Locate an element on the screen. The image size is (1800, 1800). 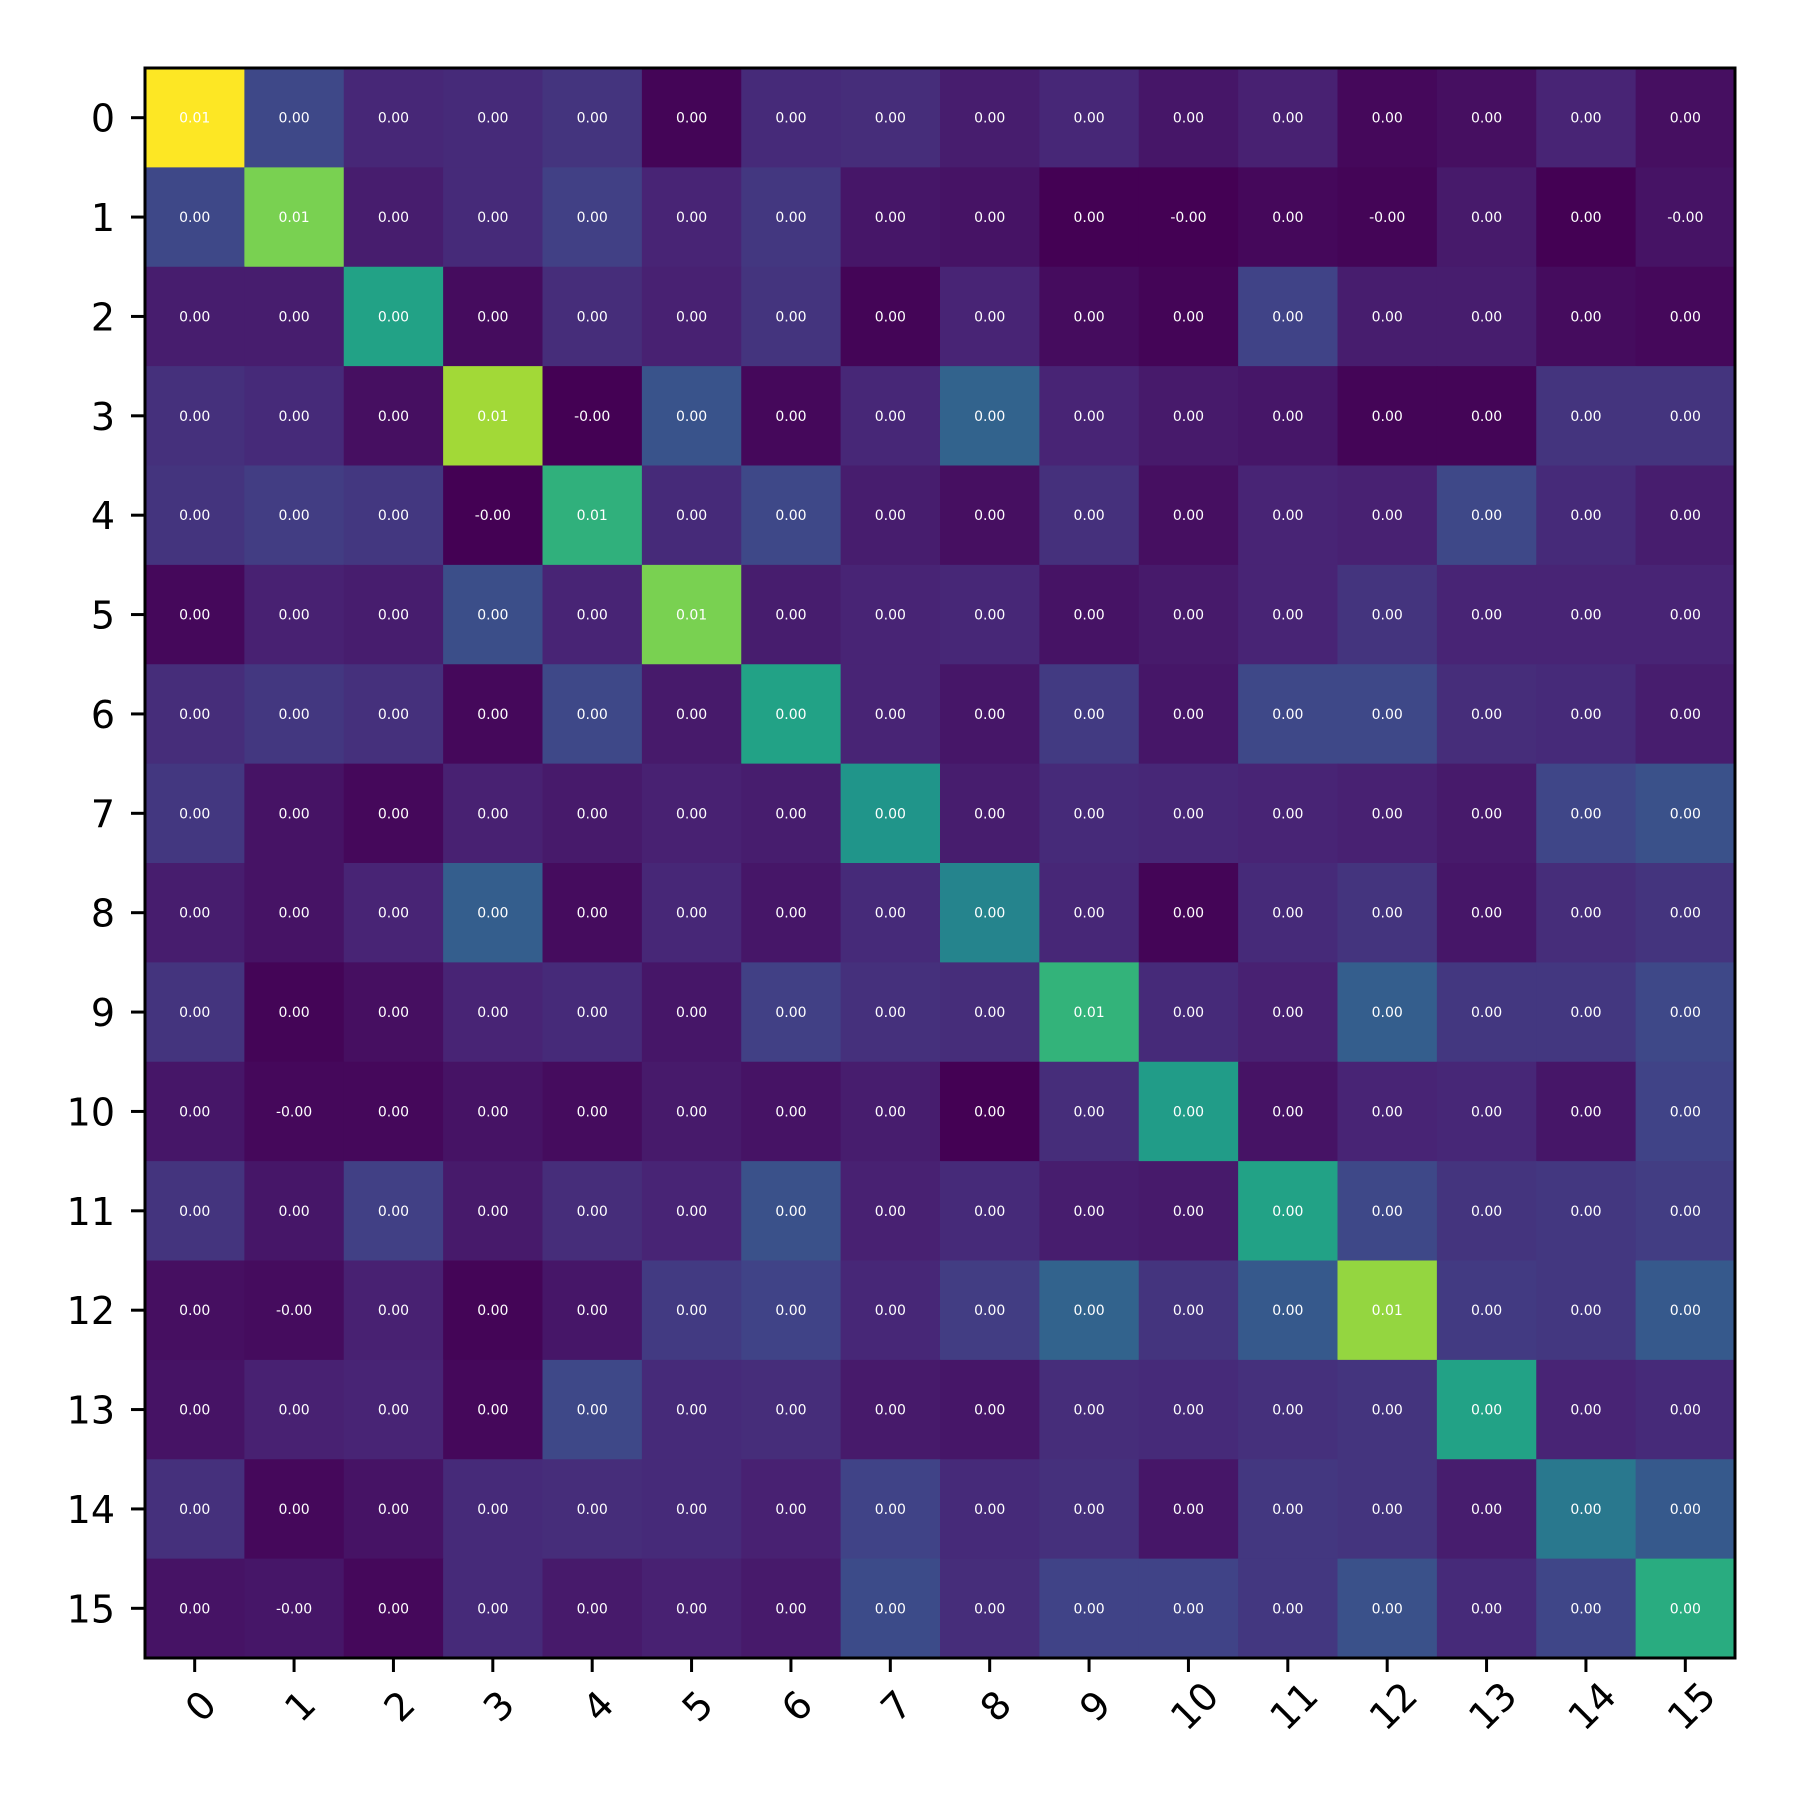
y-tick-label: 6 is located at coordinates (103, 715).